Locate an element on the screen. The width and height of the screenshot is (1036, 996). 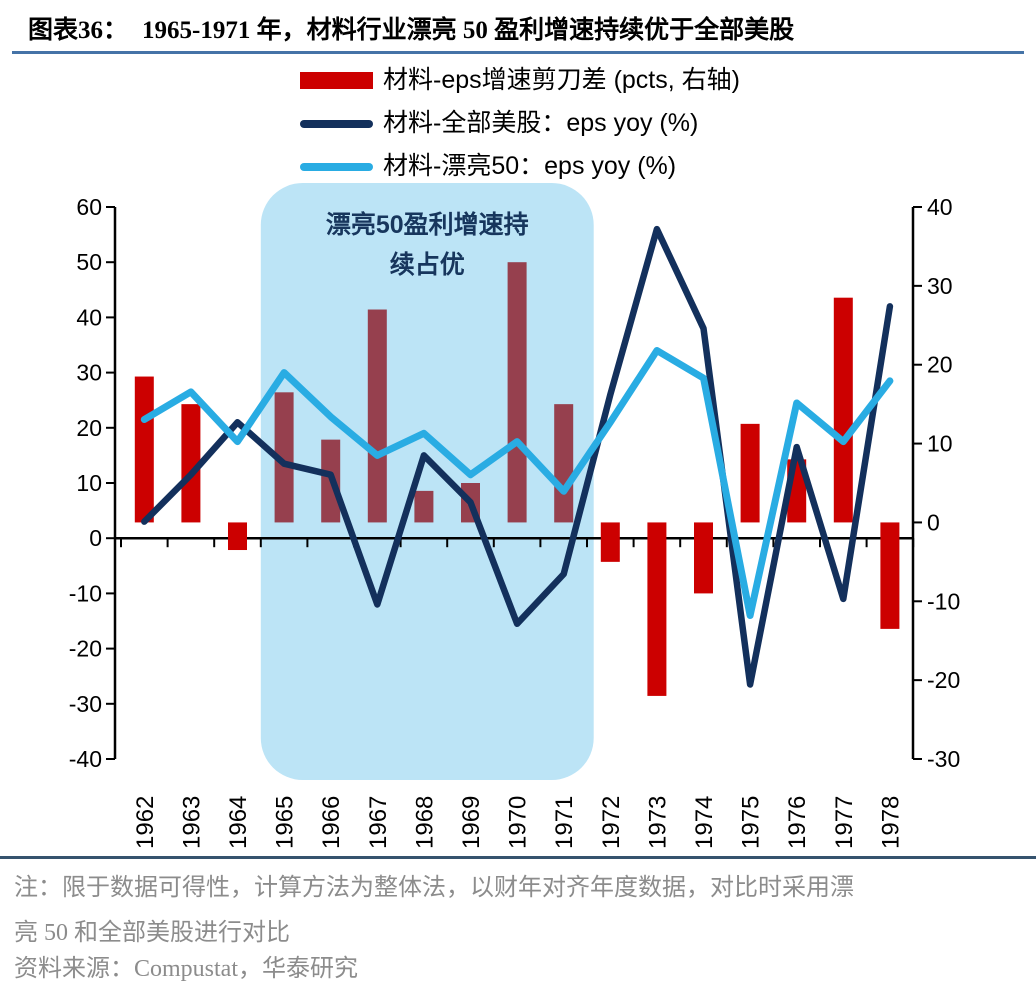
legend-label: 材料-漂亮50：eps yoy (%) is located at coordinates (530, 166).